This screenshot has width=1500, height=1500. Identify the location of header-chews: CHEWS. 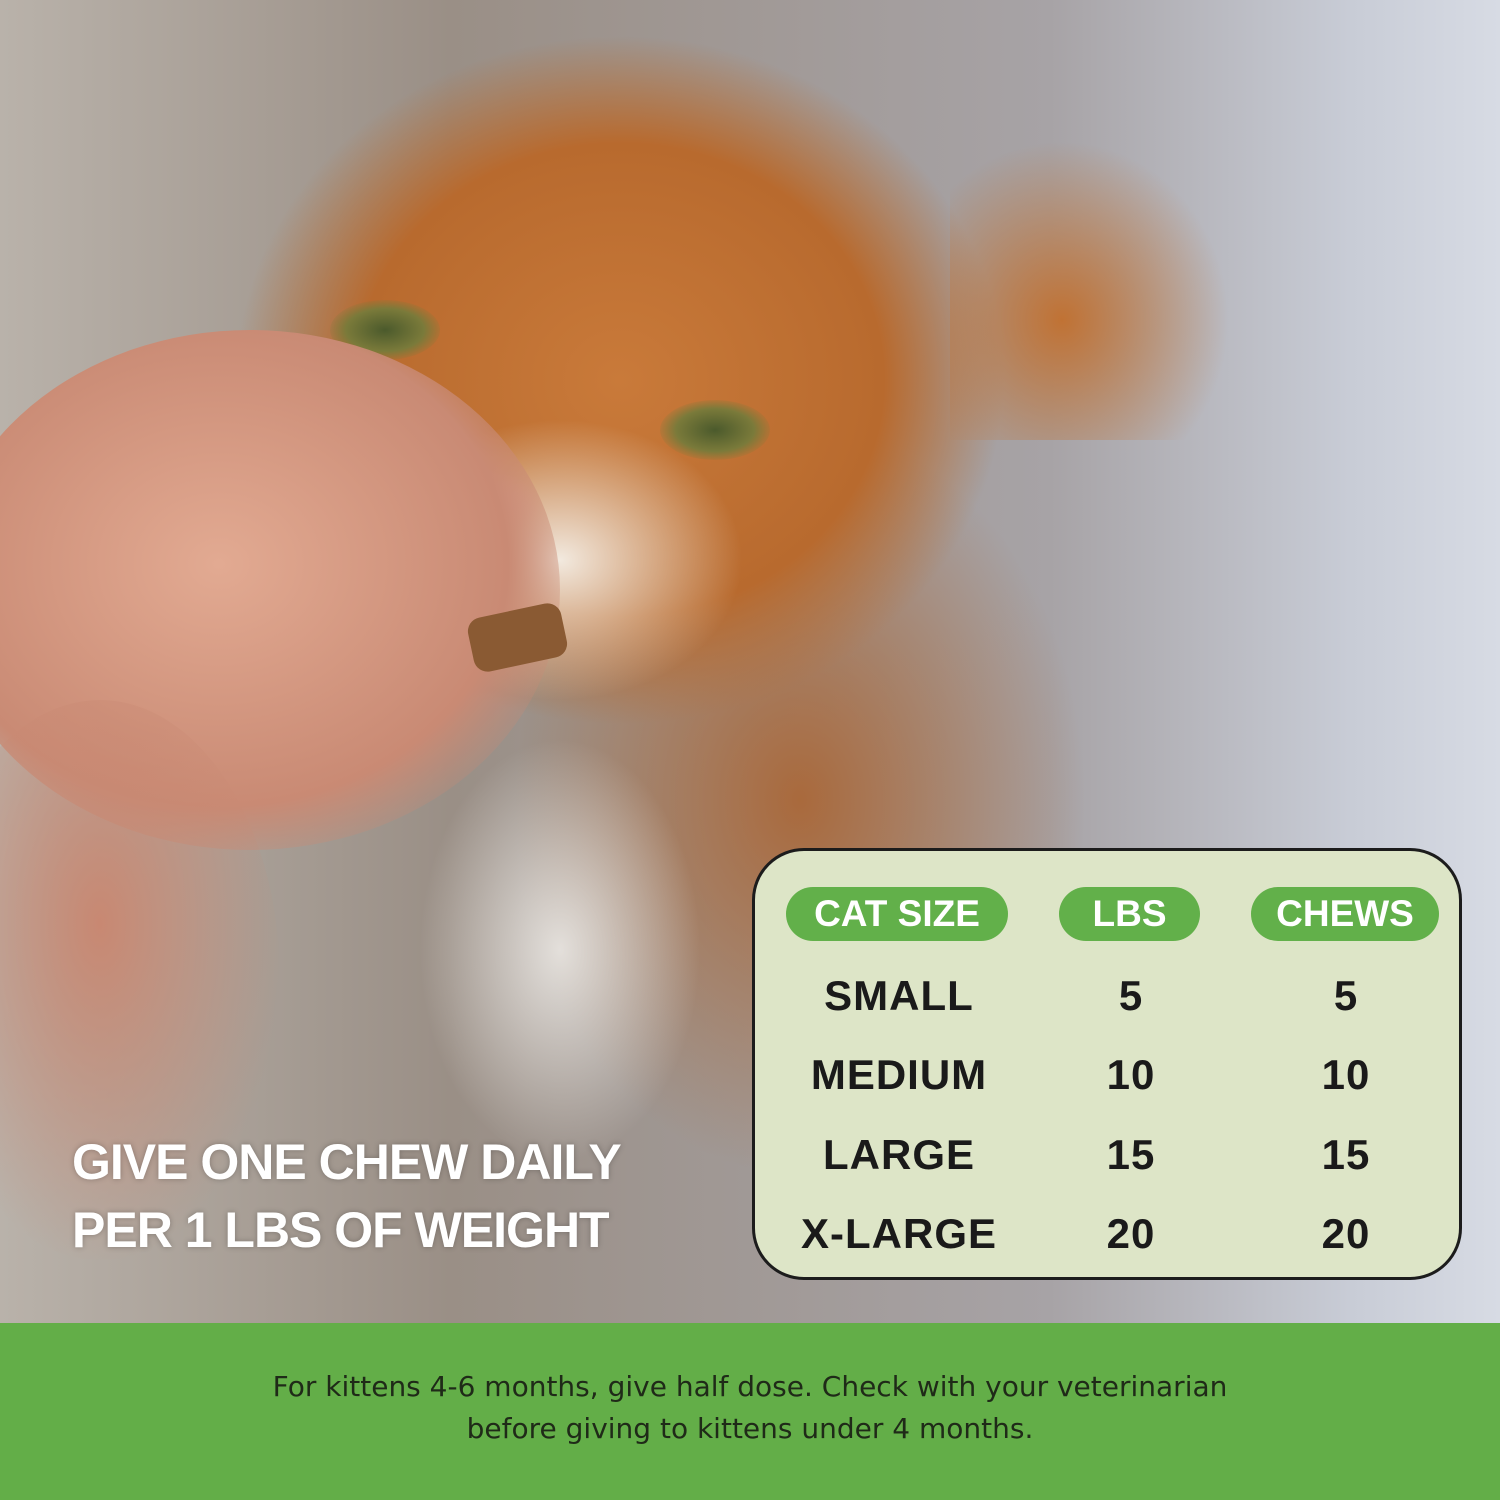
(1345, 914).